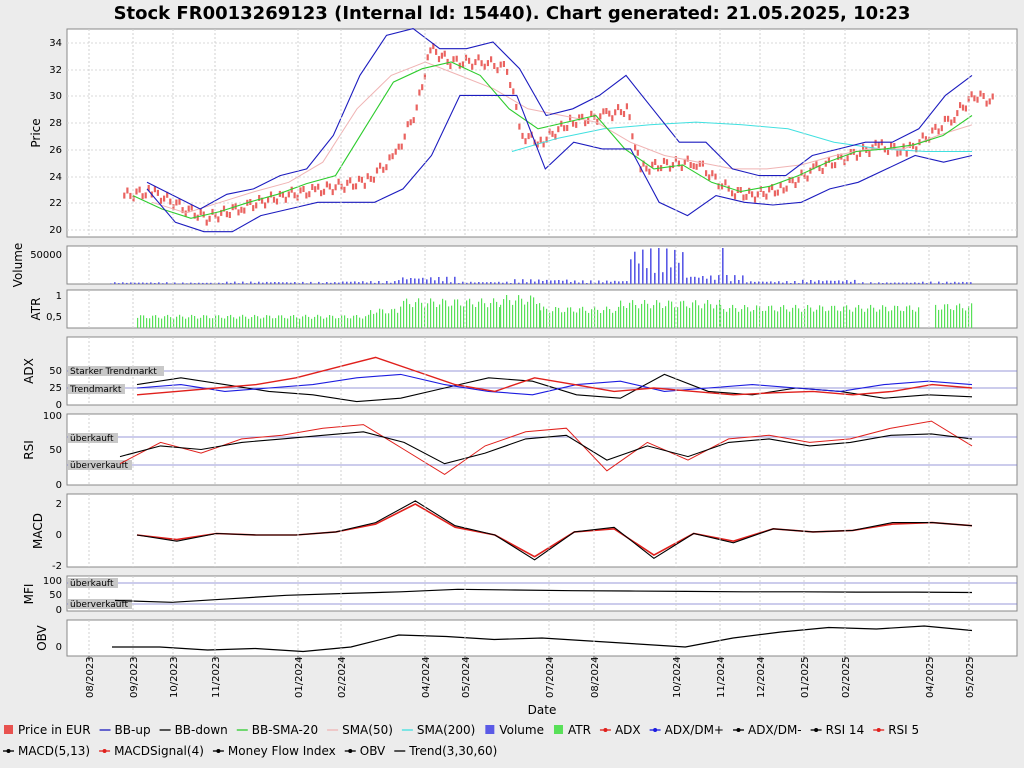  What do you see at coordinates (55, 177) in the screenshot?
I see `price-tick: 24` at bounding box center [55, 177].